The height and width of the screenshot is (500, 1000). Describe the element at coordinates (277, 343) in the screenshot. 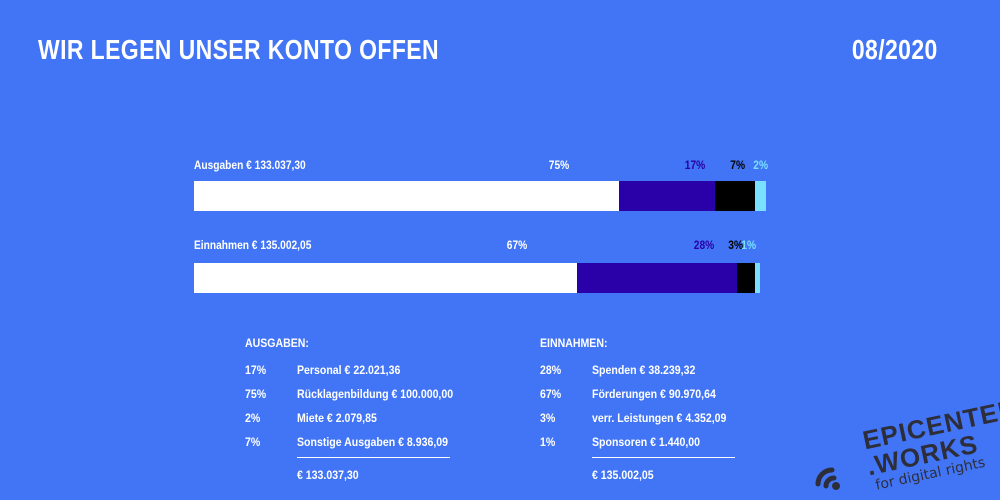

I see `section-heading: AUSGABEN:` at that location.